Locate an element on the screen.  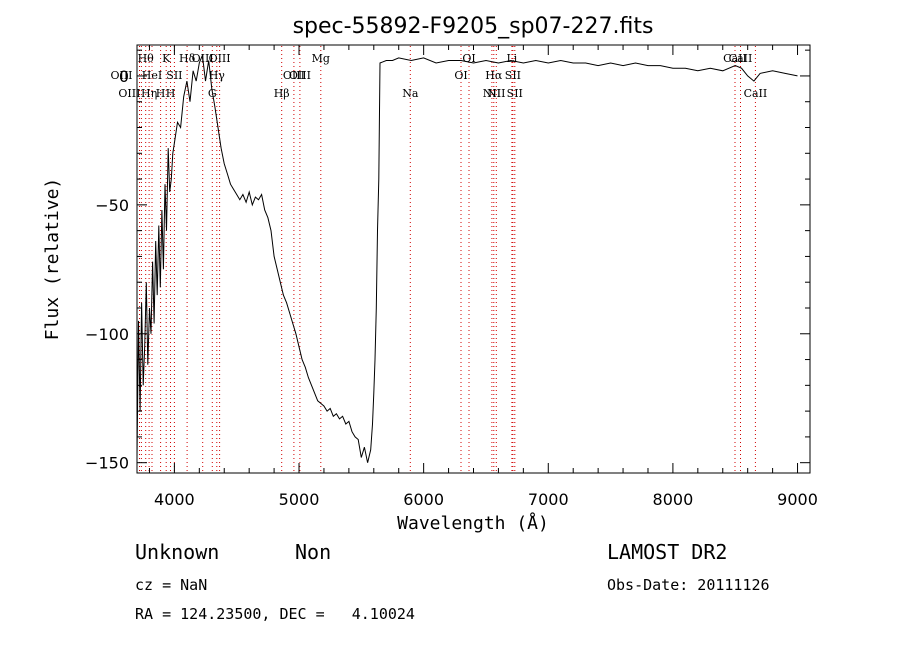
x-tick-label-3: 7000 is located at coordinates (548, 499).